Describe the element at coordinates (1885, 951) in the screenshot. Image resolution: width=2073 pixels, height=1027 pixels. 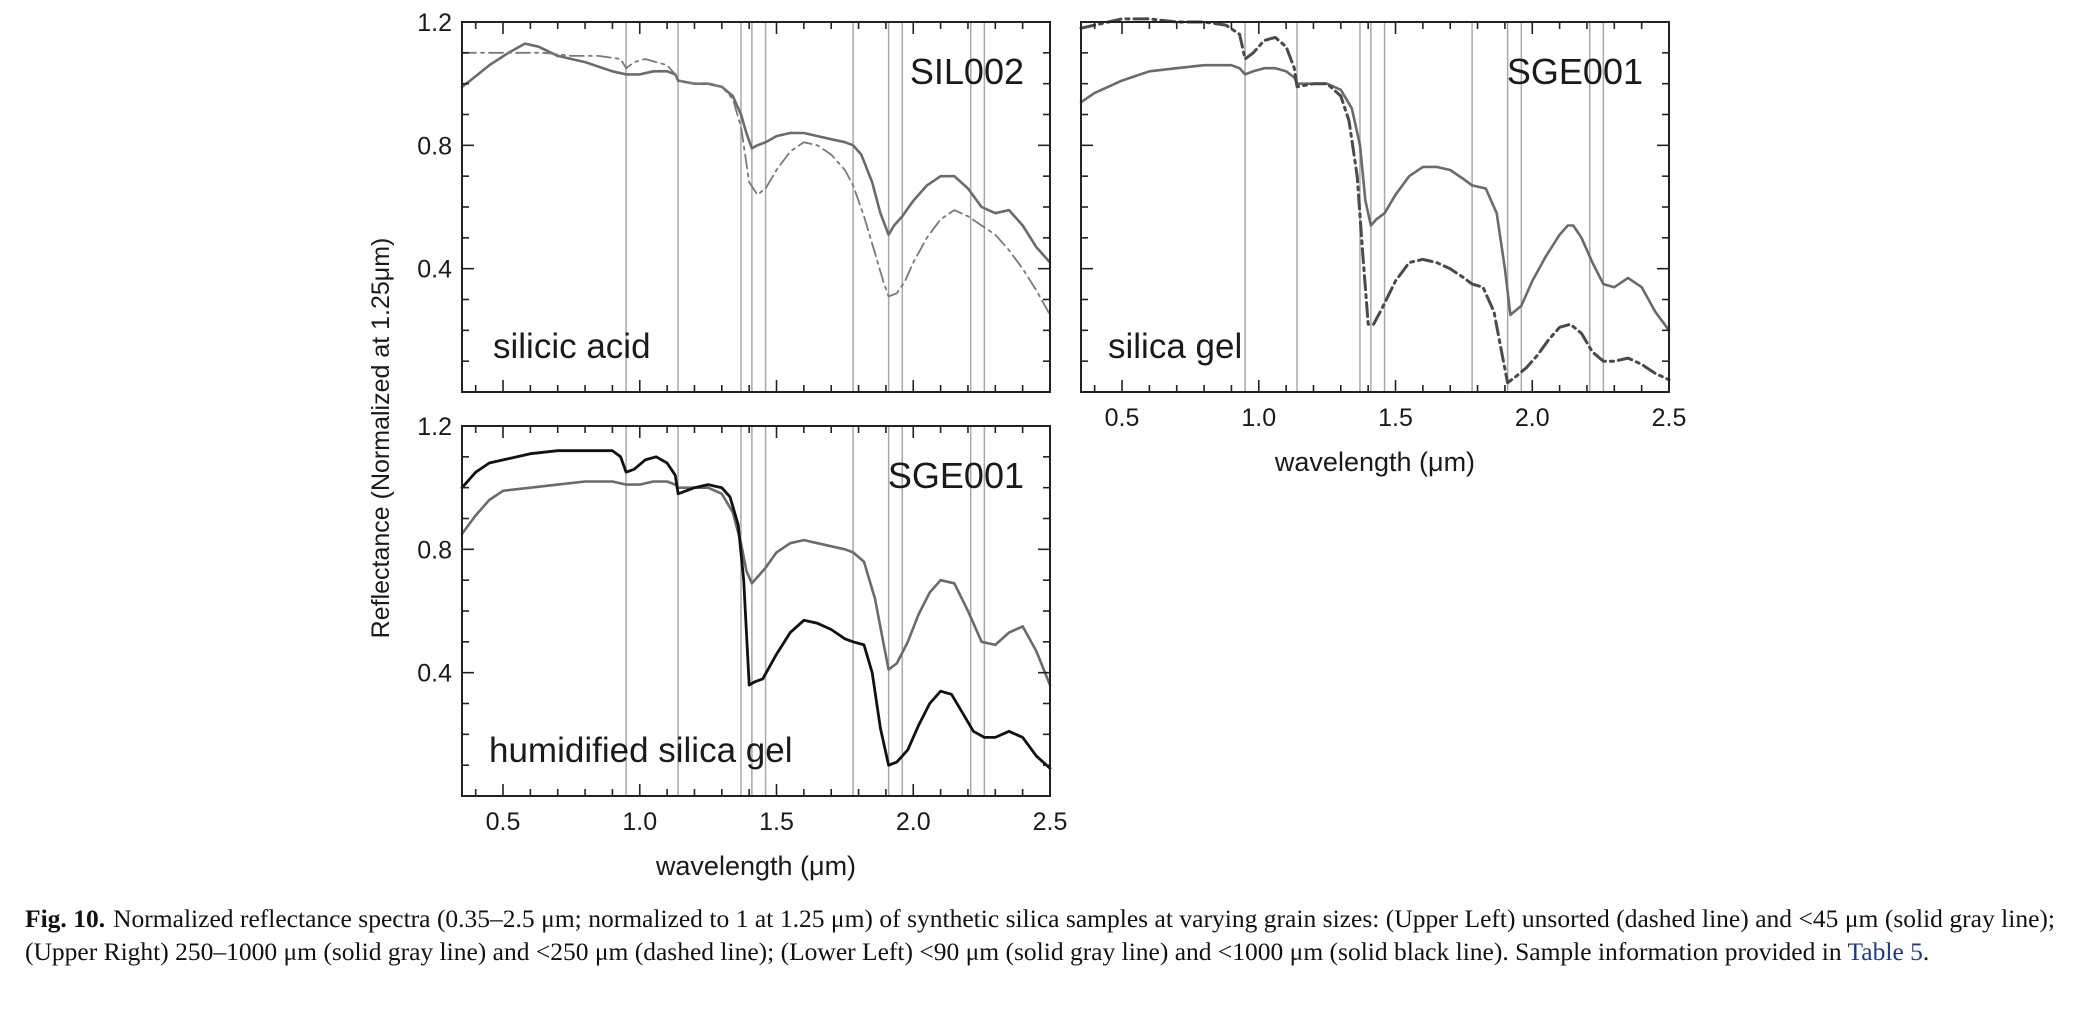
I see `table-5-link: Table 5` at that location.